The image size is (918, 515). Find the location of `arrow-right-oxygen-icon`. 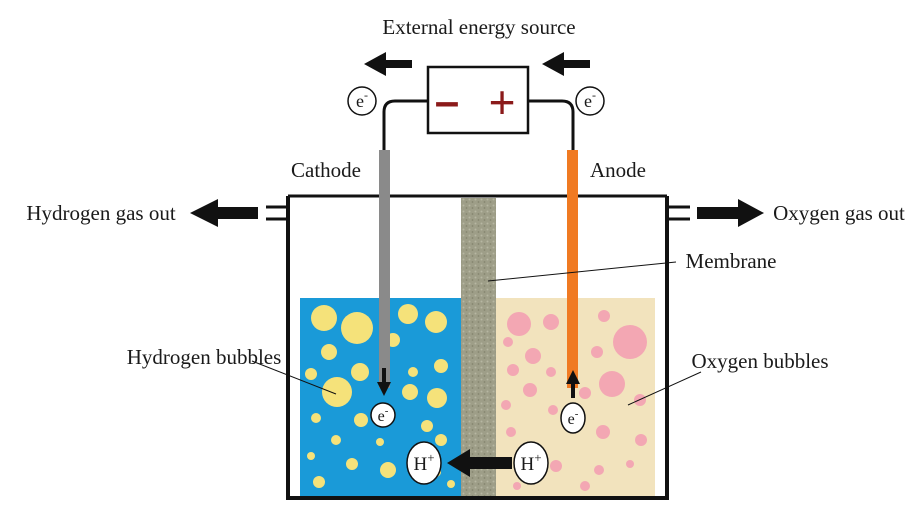

arrow-right-oxygen-icon is located at coordinates (730, 213).